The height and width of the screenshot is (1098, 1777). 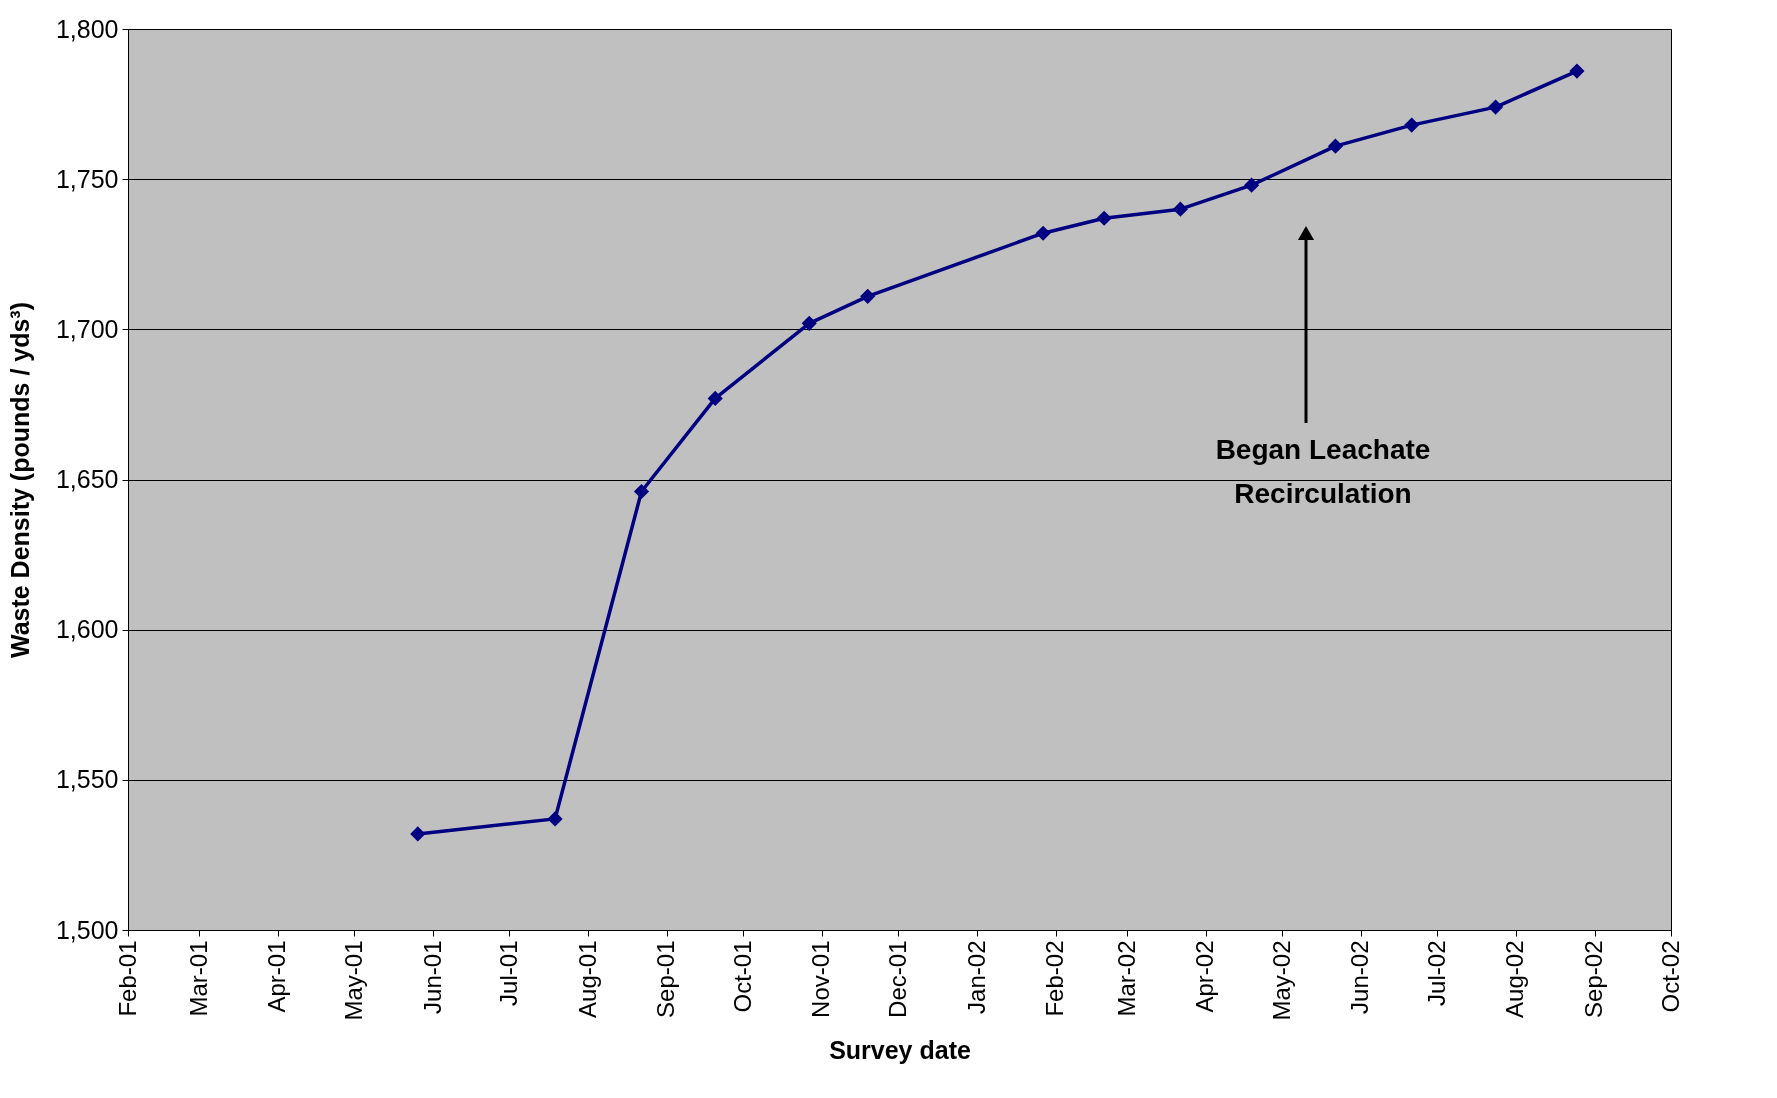 What do you see at coordinates (1515, 979) in the screenshot?
I see `x-tick-label: Aug-02` at bounding box center [1515, 979].